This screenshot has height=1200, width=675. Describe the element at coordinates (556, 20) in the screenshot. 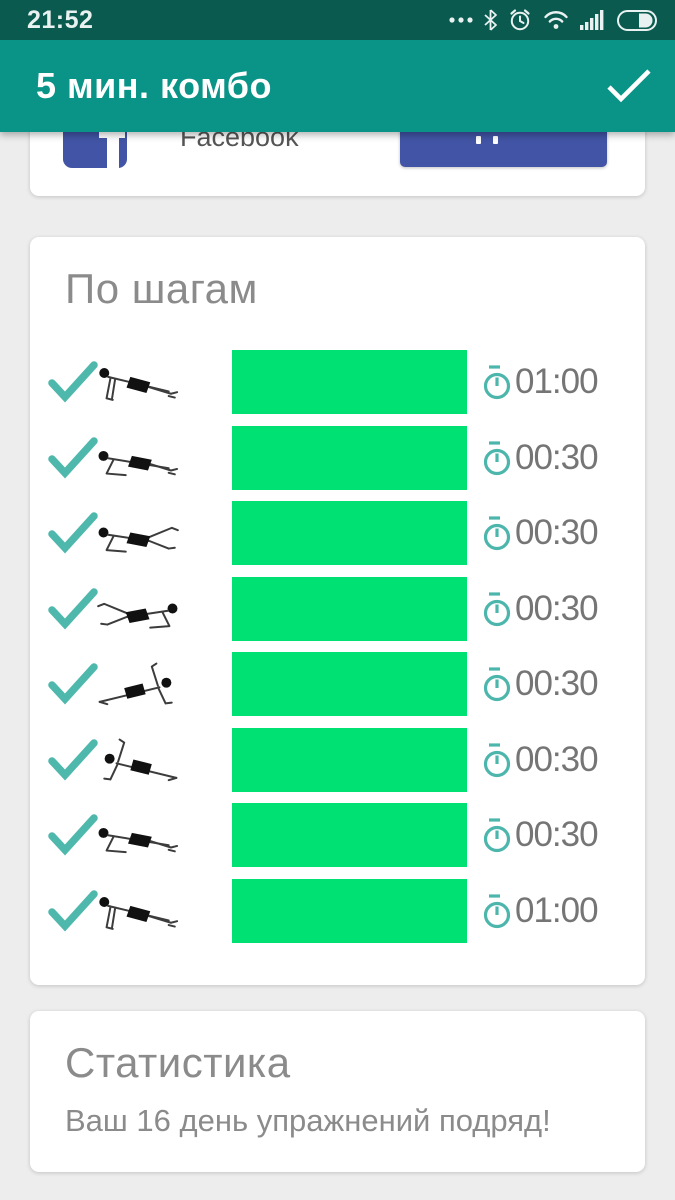

I see `wifi-icon` at that location.